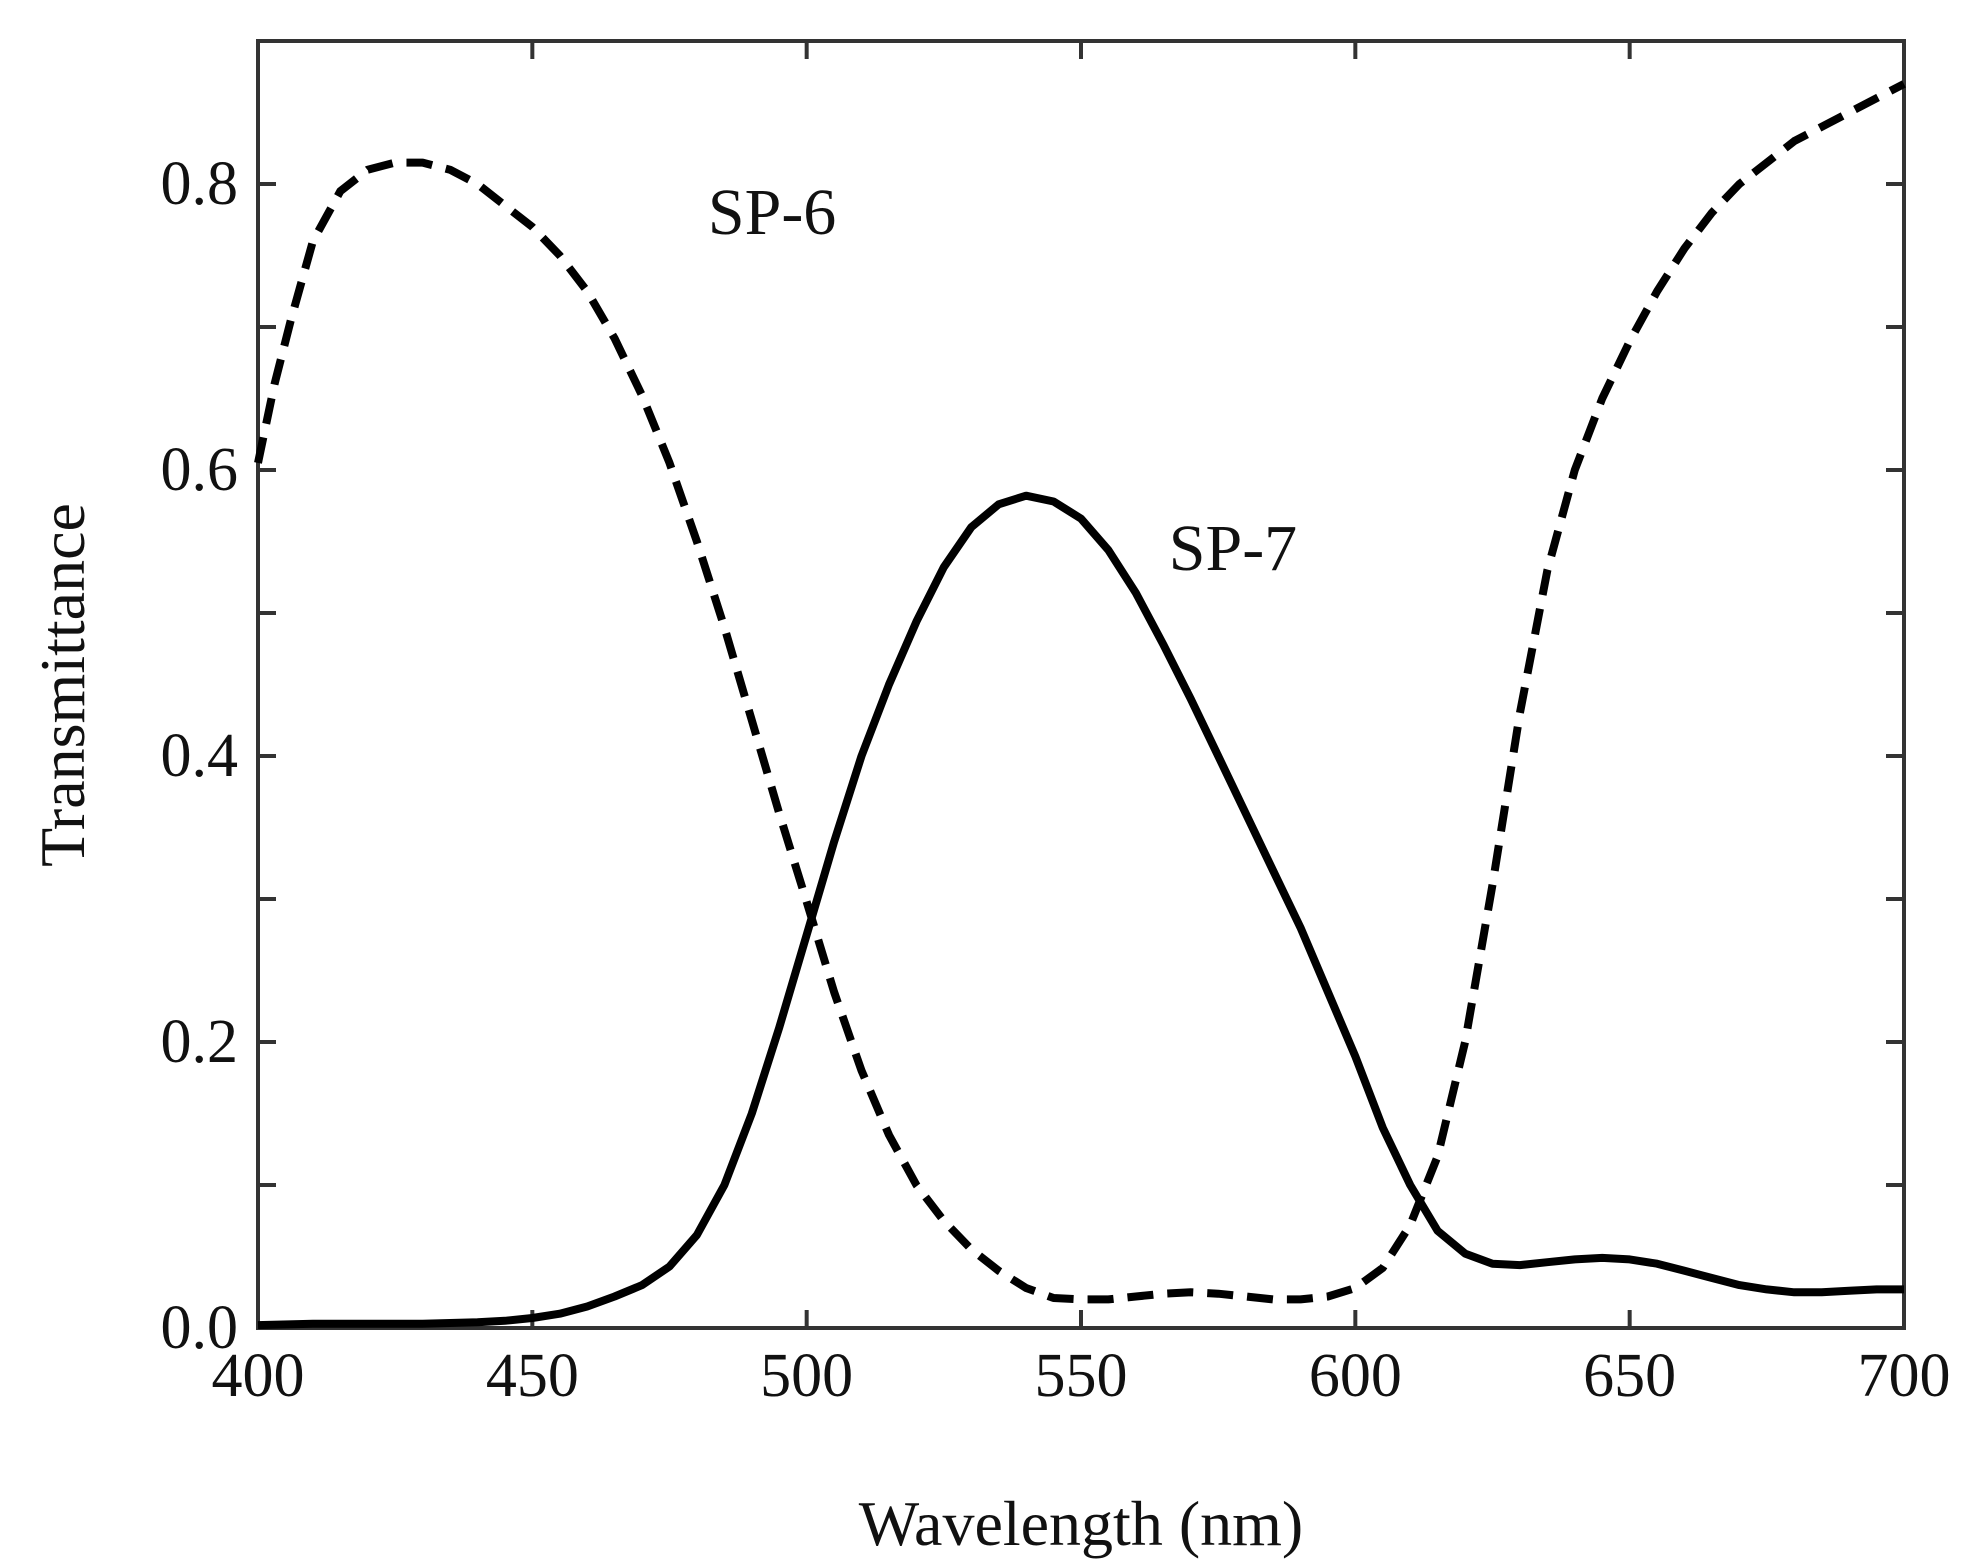 The width and height of the screenshot is (1972, 1561). What do you see at coordinates (258, 1376) in the screenshot?
I see `x-tick-label: 400` at bounding box center [258, 1376].